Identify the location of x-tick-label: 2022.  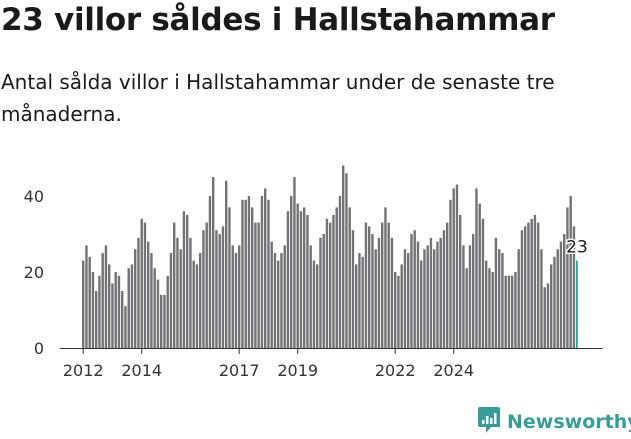
(395, 370).